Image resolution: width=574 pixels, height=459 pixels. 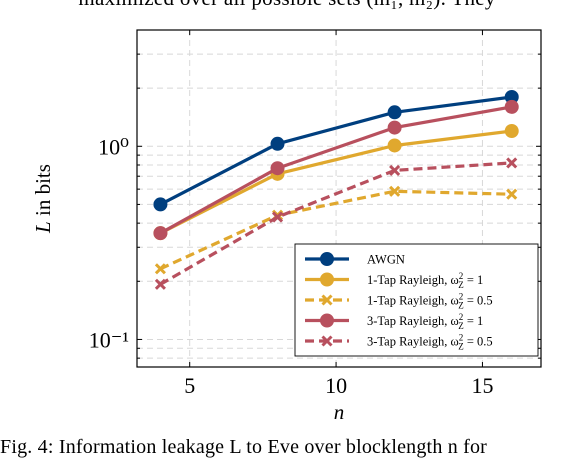 I want to click on legend-label: 1-Tap Rayleigh, ω2 Z = 0.5, so click(x=430, y=301).